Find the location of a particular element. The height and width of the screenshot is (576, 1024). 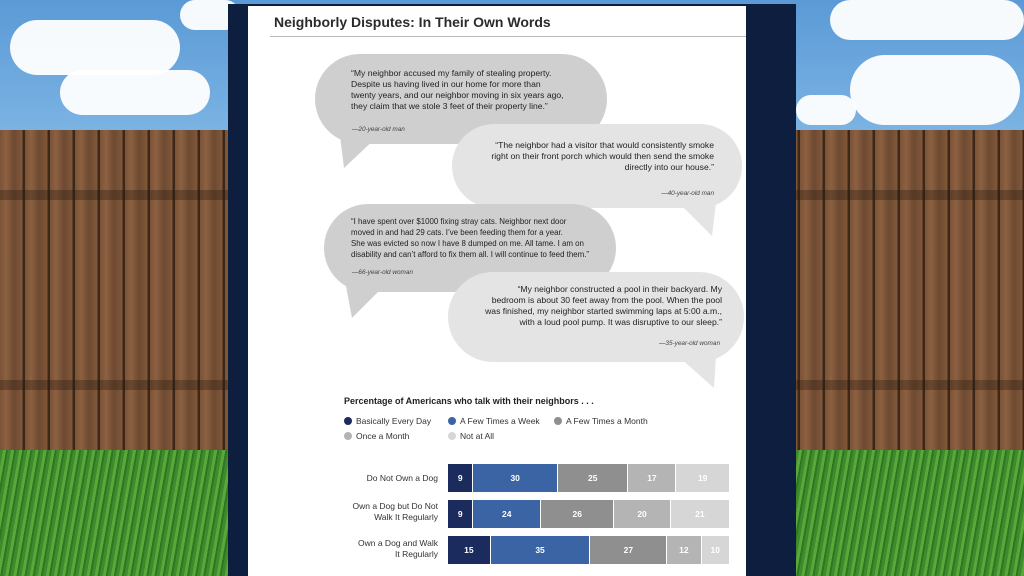

bar-segment: 35 is located at coordinates (540, 550).